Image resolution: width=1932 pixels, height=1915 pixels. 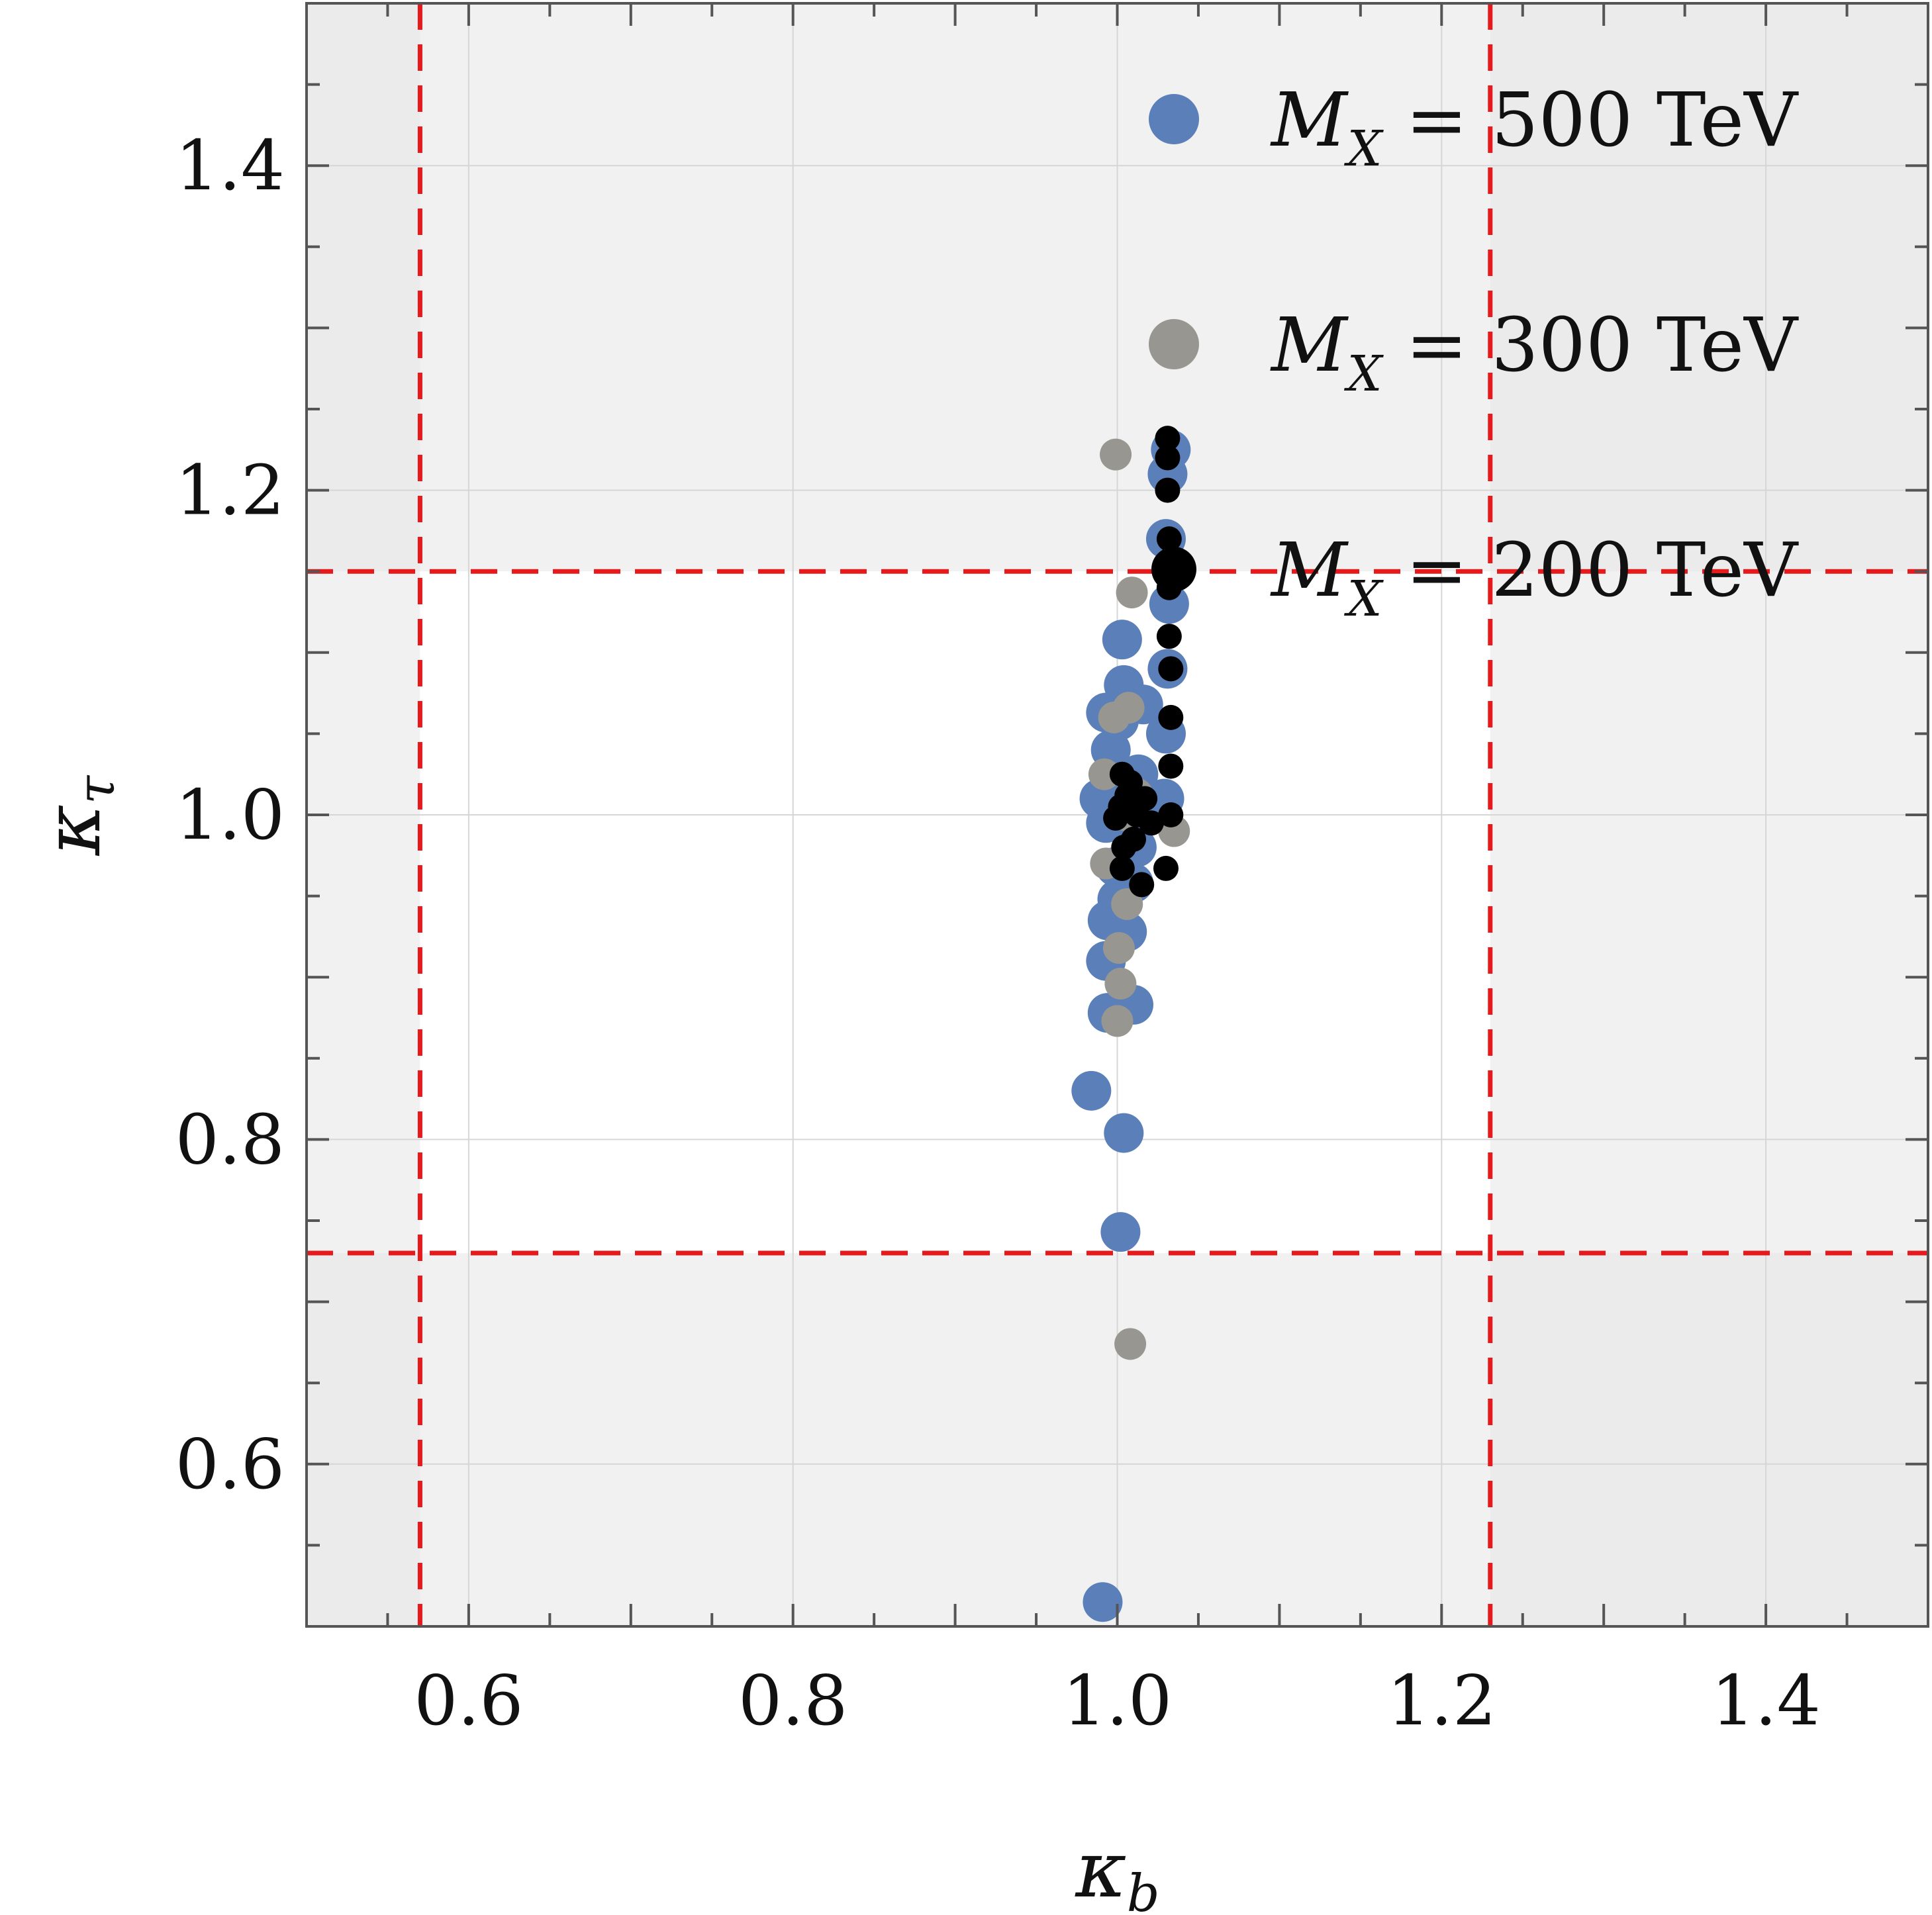 I want to click on x-axis-label-main: κ, so click(x=1100, y=1869).